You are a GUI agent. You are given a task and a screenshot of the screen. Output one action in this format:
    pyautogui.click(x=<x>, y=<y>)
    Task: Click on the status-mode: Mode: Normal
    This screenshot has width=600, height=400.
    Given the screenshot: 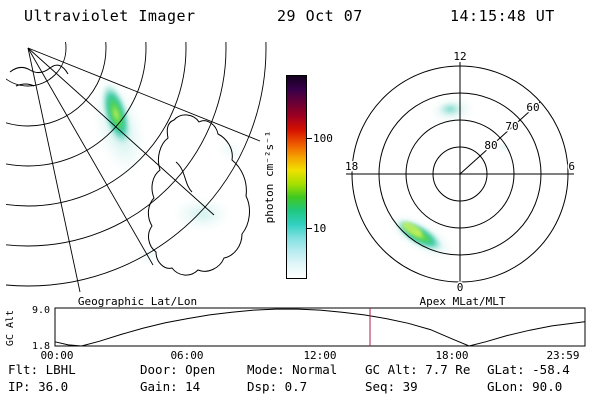 What is the action you would take?
    pyautogui.click(x=292, y=369)
    